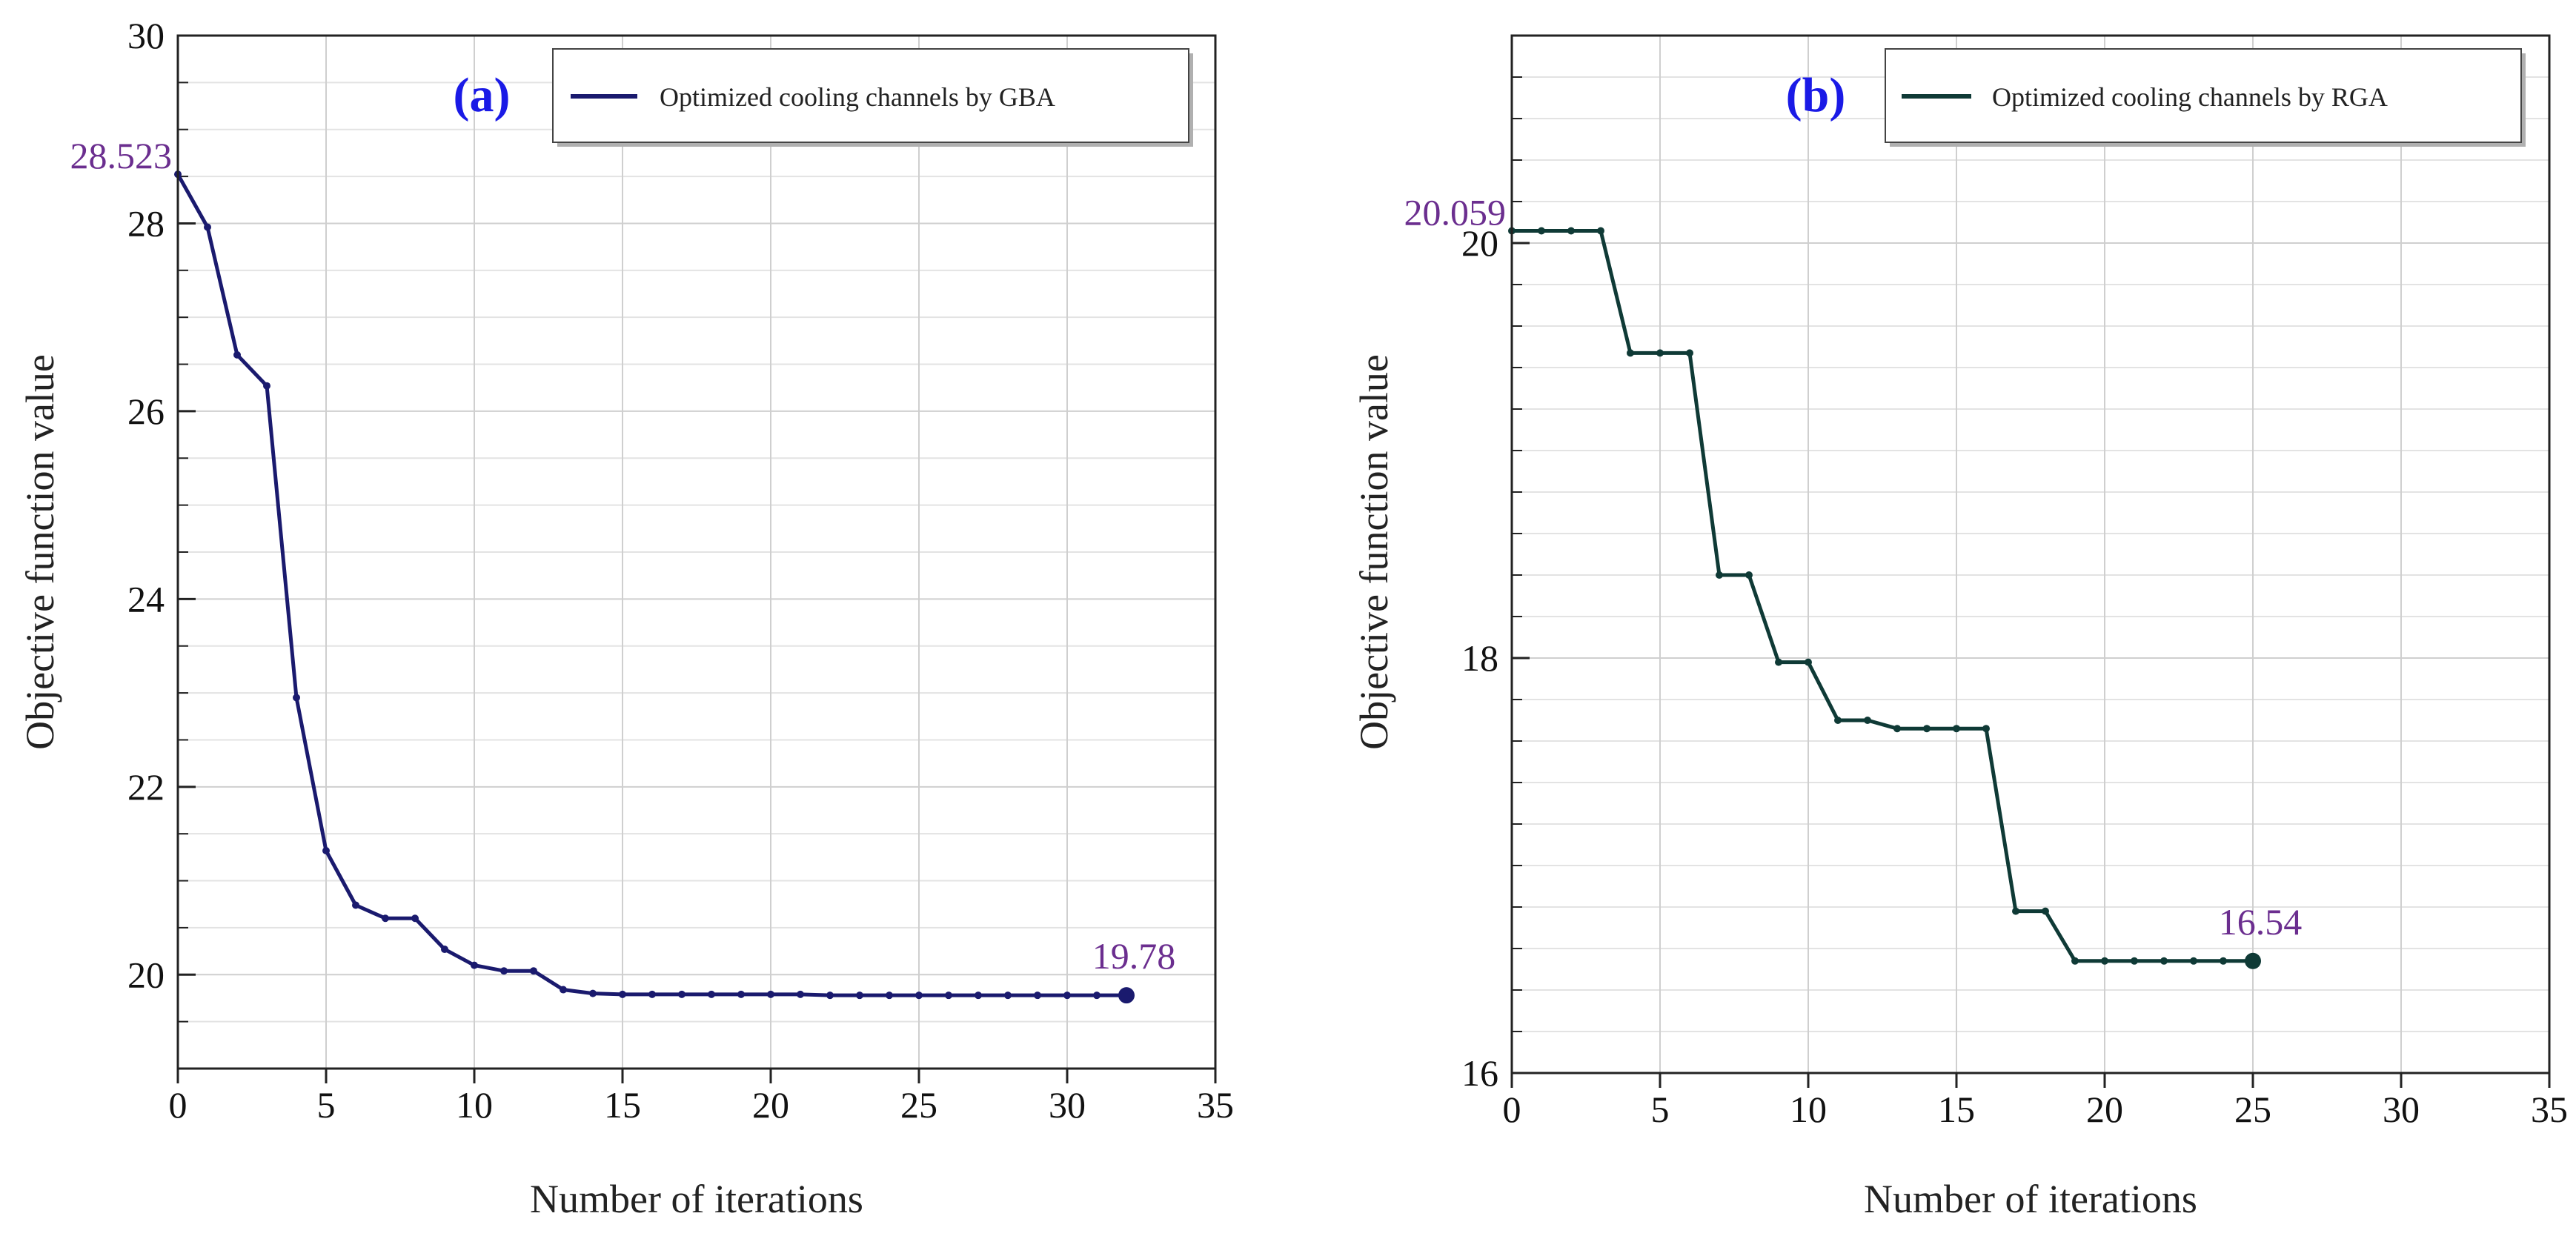 The image size is (2576, 1239). I want to click on panel-b-annotation: 16.54, so click(2261, 922).